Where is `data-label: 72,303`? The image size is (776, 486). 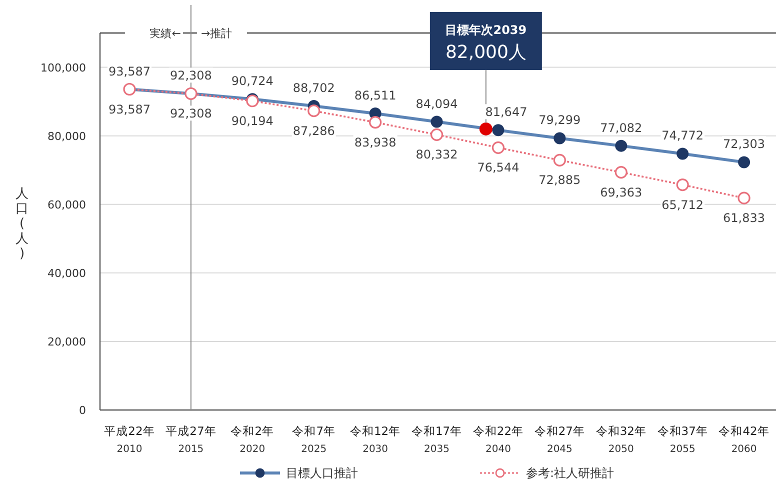
data-label: 72,303 is located at coordinates (744, 144).